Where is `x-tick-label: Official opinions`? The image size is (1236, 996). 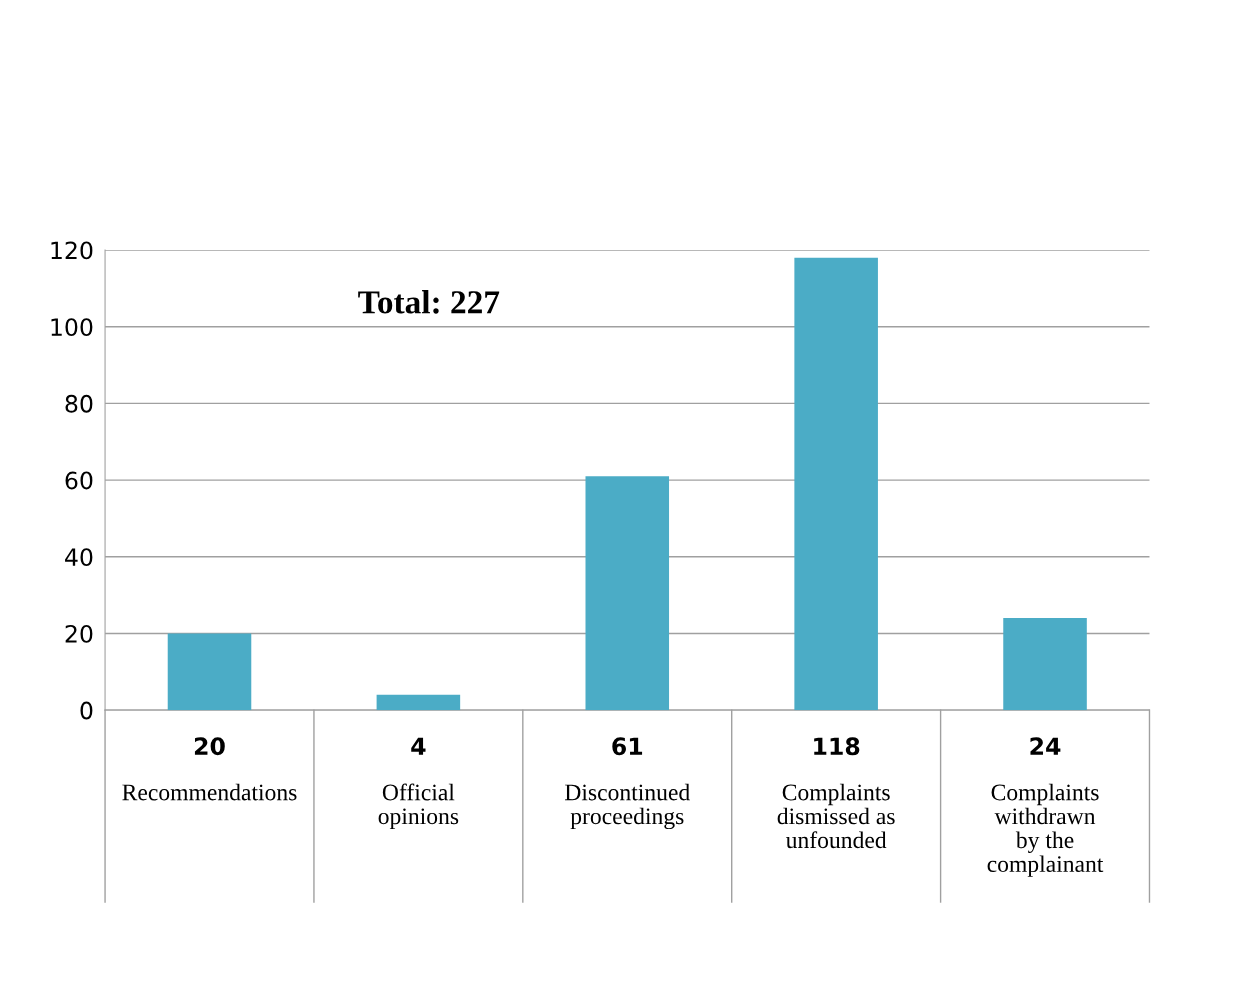 x-tick-label: Official opinions is located at coordinates (418, 806).